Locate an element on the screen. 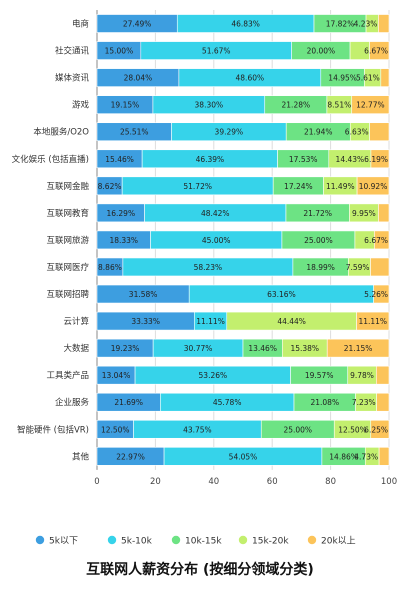  data-label: 13.04% is located at coordinates (116, 375).